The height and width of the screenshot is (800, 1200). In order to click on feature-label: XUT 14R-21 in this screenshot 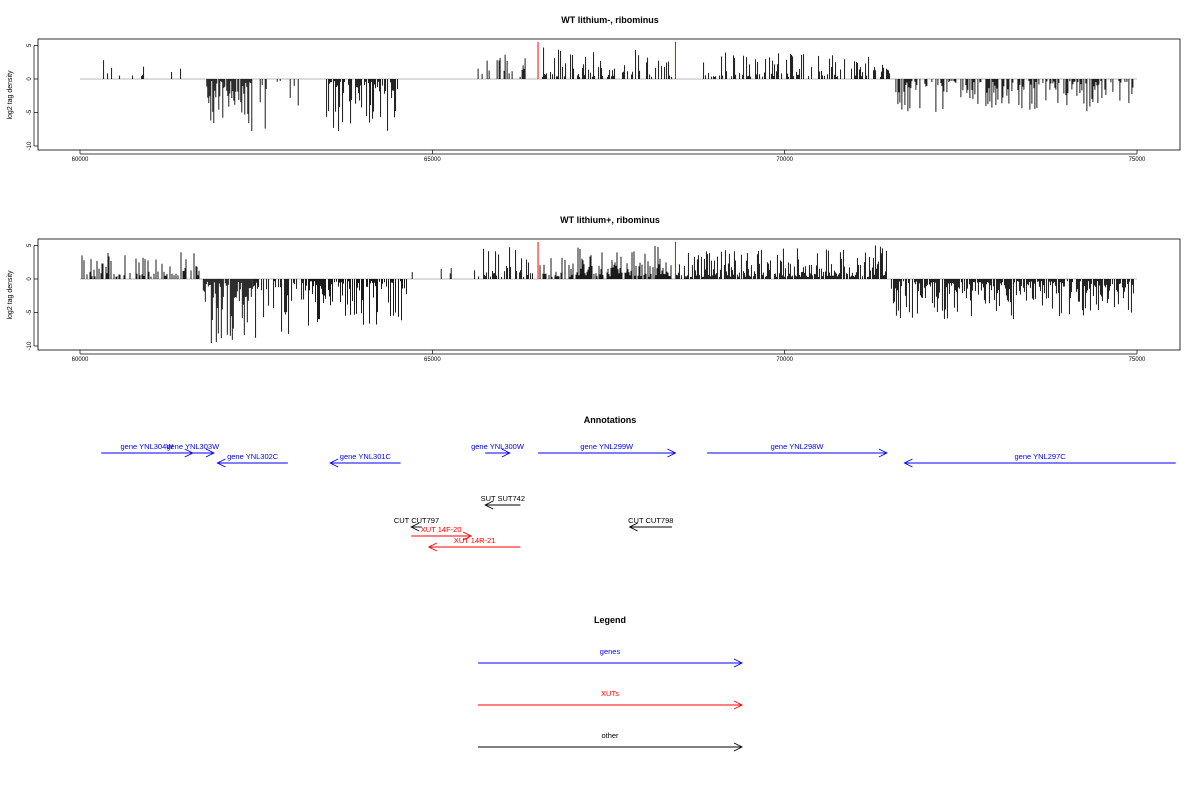, I will do `click(475, 540)`.